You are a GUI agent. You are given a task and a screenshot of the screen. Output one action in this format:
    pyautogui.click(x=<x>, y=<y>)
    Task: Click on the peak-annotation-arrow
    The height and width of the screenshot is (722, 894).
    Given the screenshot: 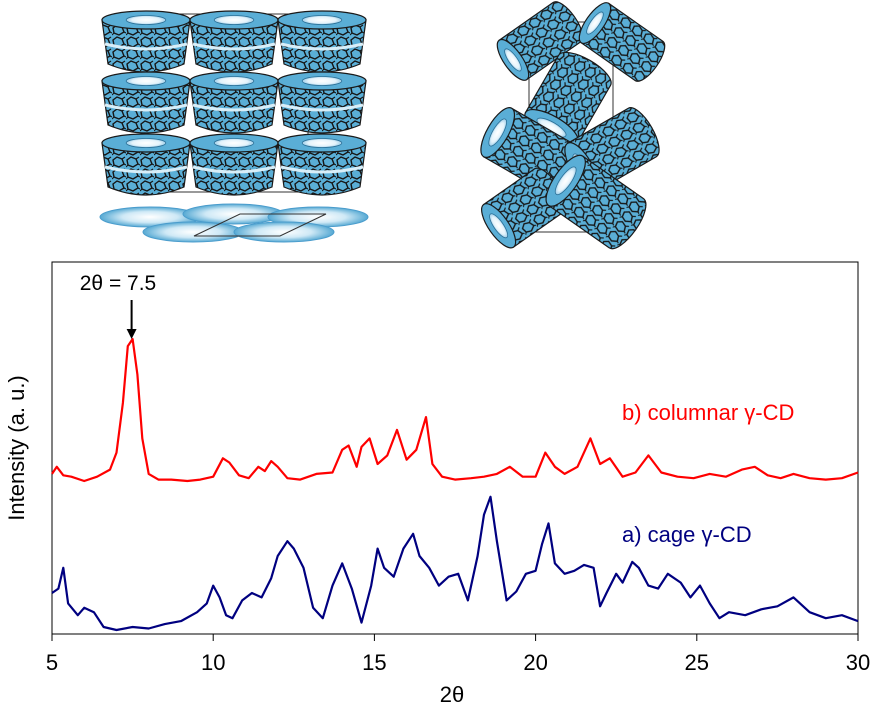 What is the action you would take?
    pyautogui.click(x=131, y=319)
    